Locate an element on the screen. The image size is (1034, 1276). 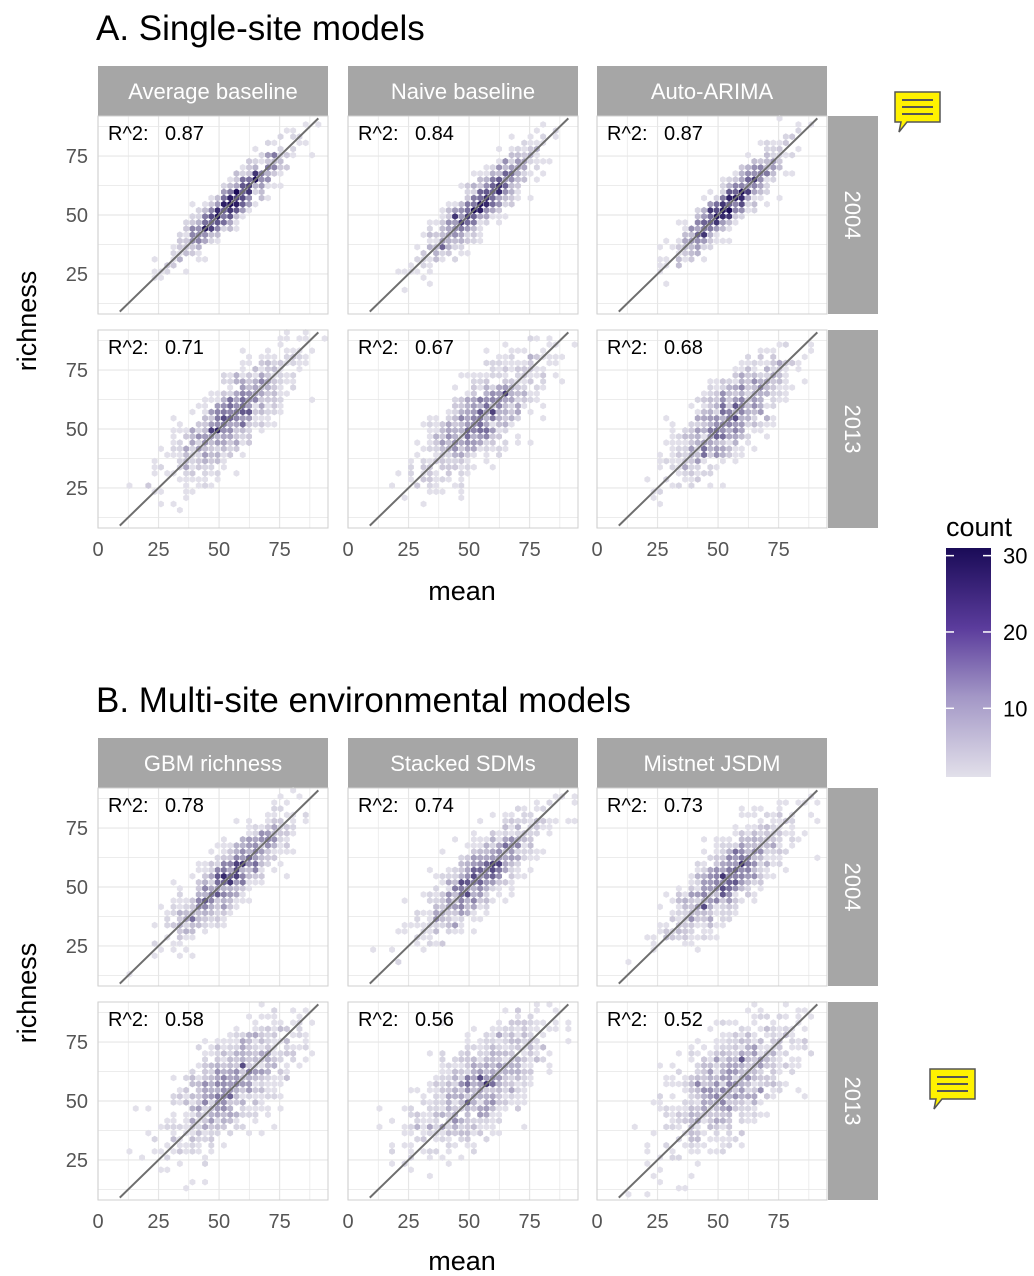
x-tick-label: 0 is located at coordinates (347, 550).